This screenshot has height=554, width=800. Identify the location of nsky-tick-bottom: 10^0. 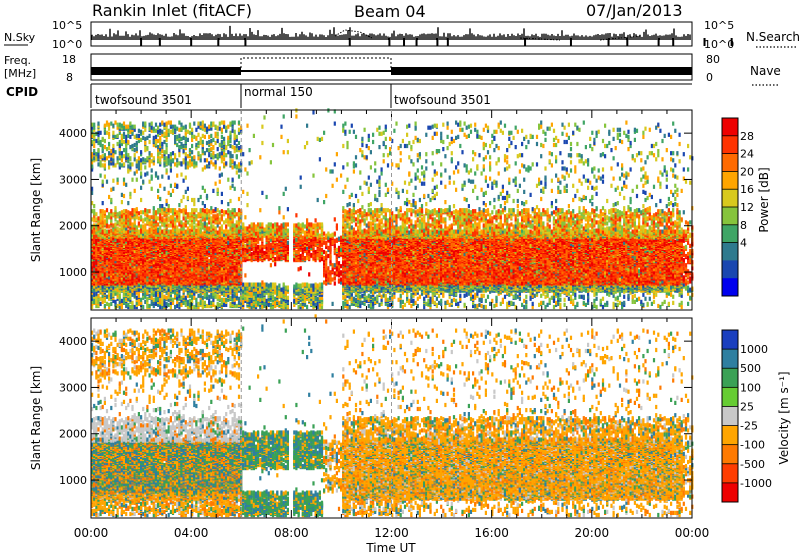
(67, 44).